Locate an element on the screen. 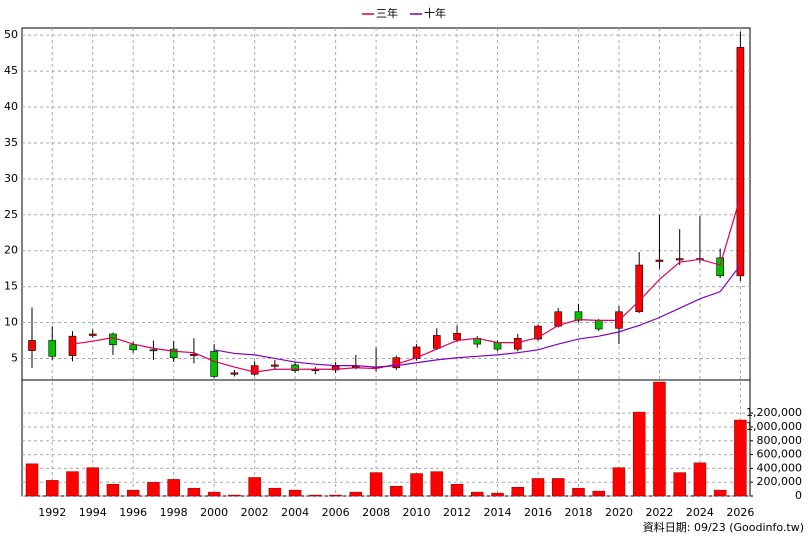 The image size is (808, 540). x-tick-label: 1994 is located at coordinates (93, 512).